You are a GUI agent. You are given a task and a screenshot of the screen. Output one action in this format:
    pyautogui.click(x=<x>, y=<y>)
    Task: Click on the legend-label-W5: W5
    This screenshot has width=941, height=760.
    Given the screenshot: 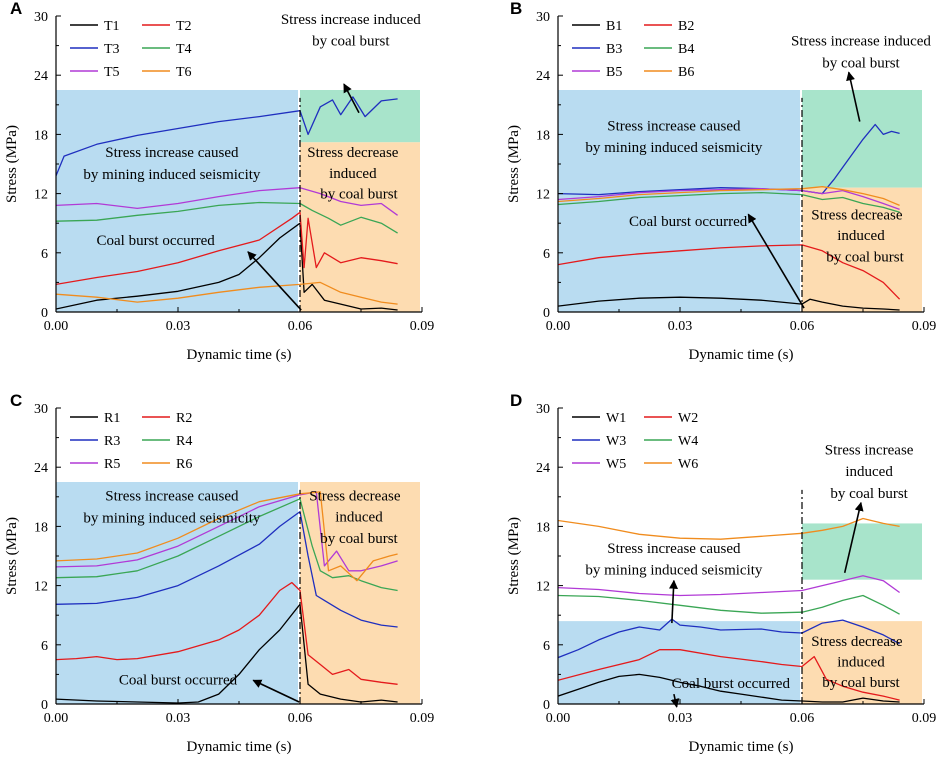 What is the action you would take?
    pyautogui.click(x=616, y=464)
    